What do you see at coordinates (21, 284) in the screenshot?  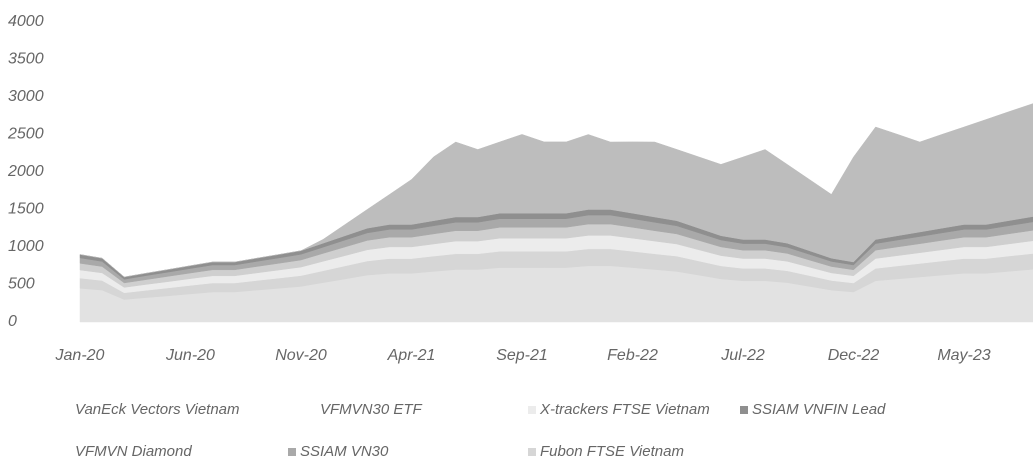 I see `y-tick-label: 500` at bounding box center [21, 284].